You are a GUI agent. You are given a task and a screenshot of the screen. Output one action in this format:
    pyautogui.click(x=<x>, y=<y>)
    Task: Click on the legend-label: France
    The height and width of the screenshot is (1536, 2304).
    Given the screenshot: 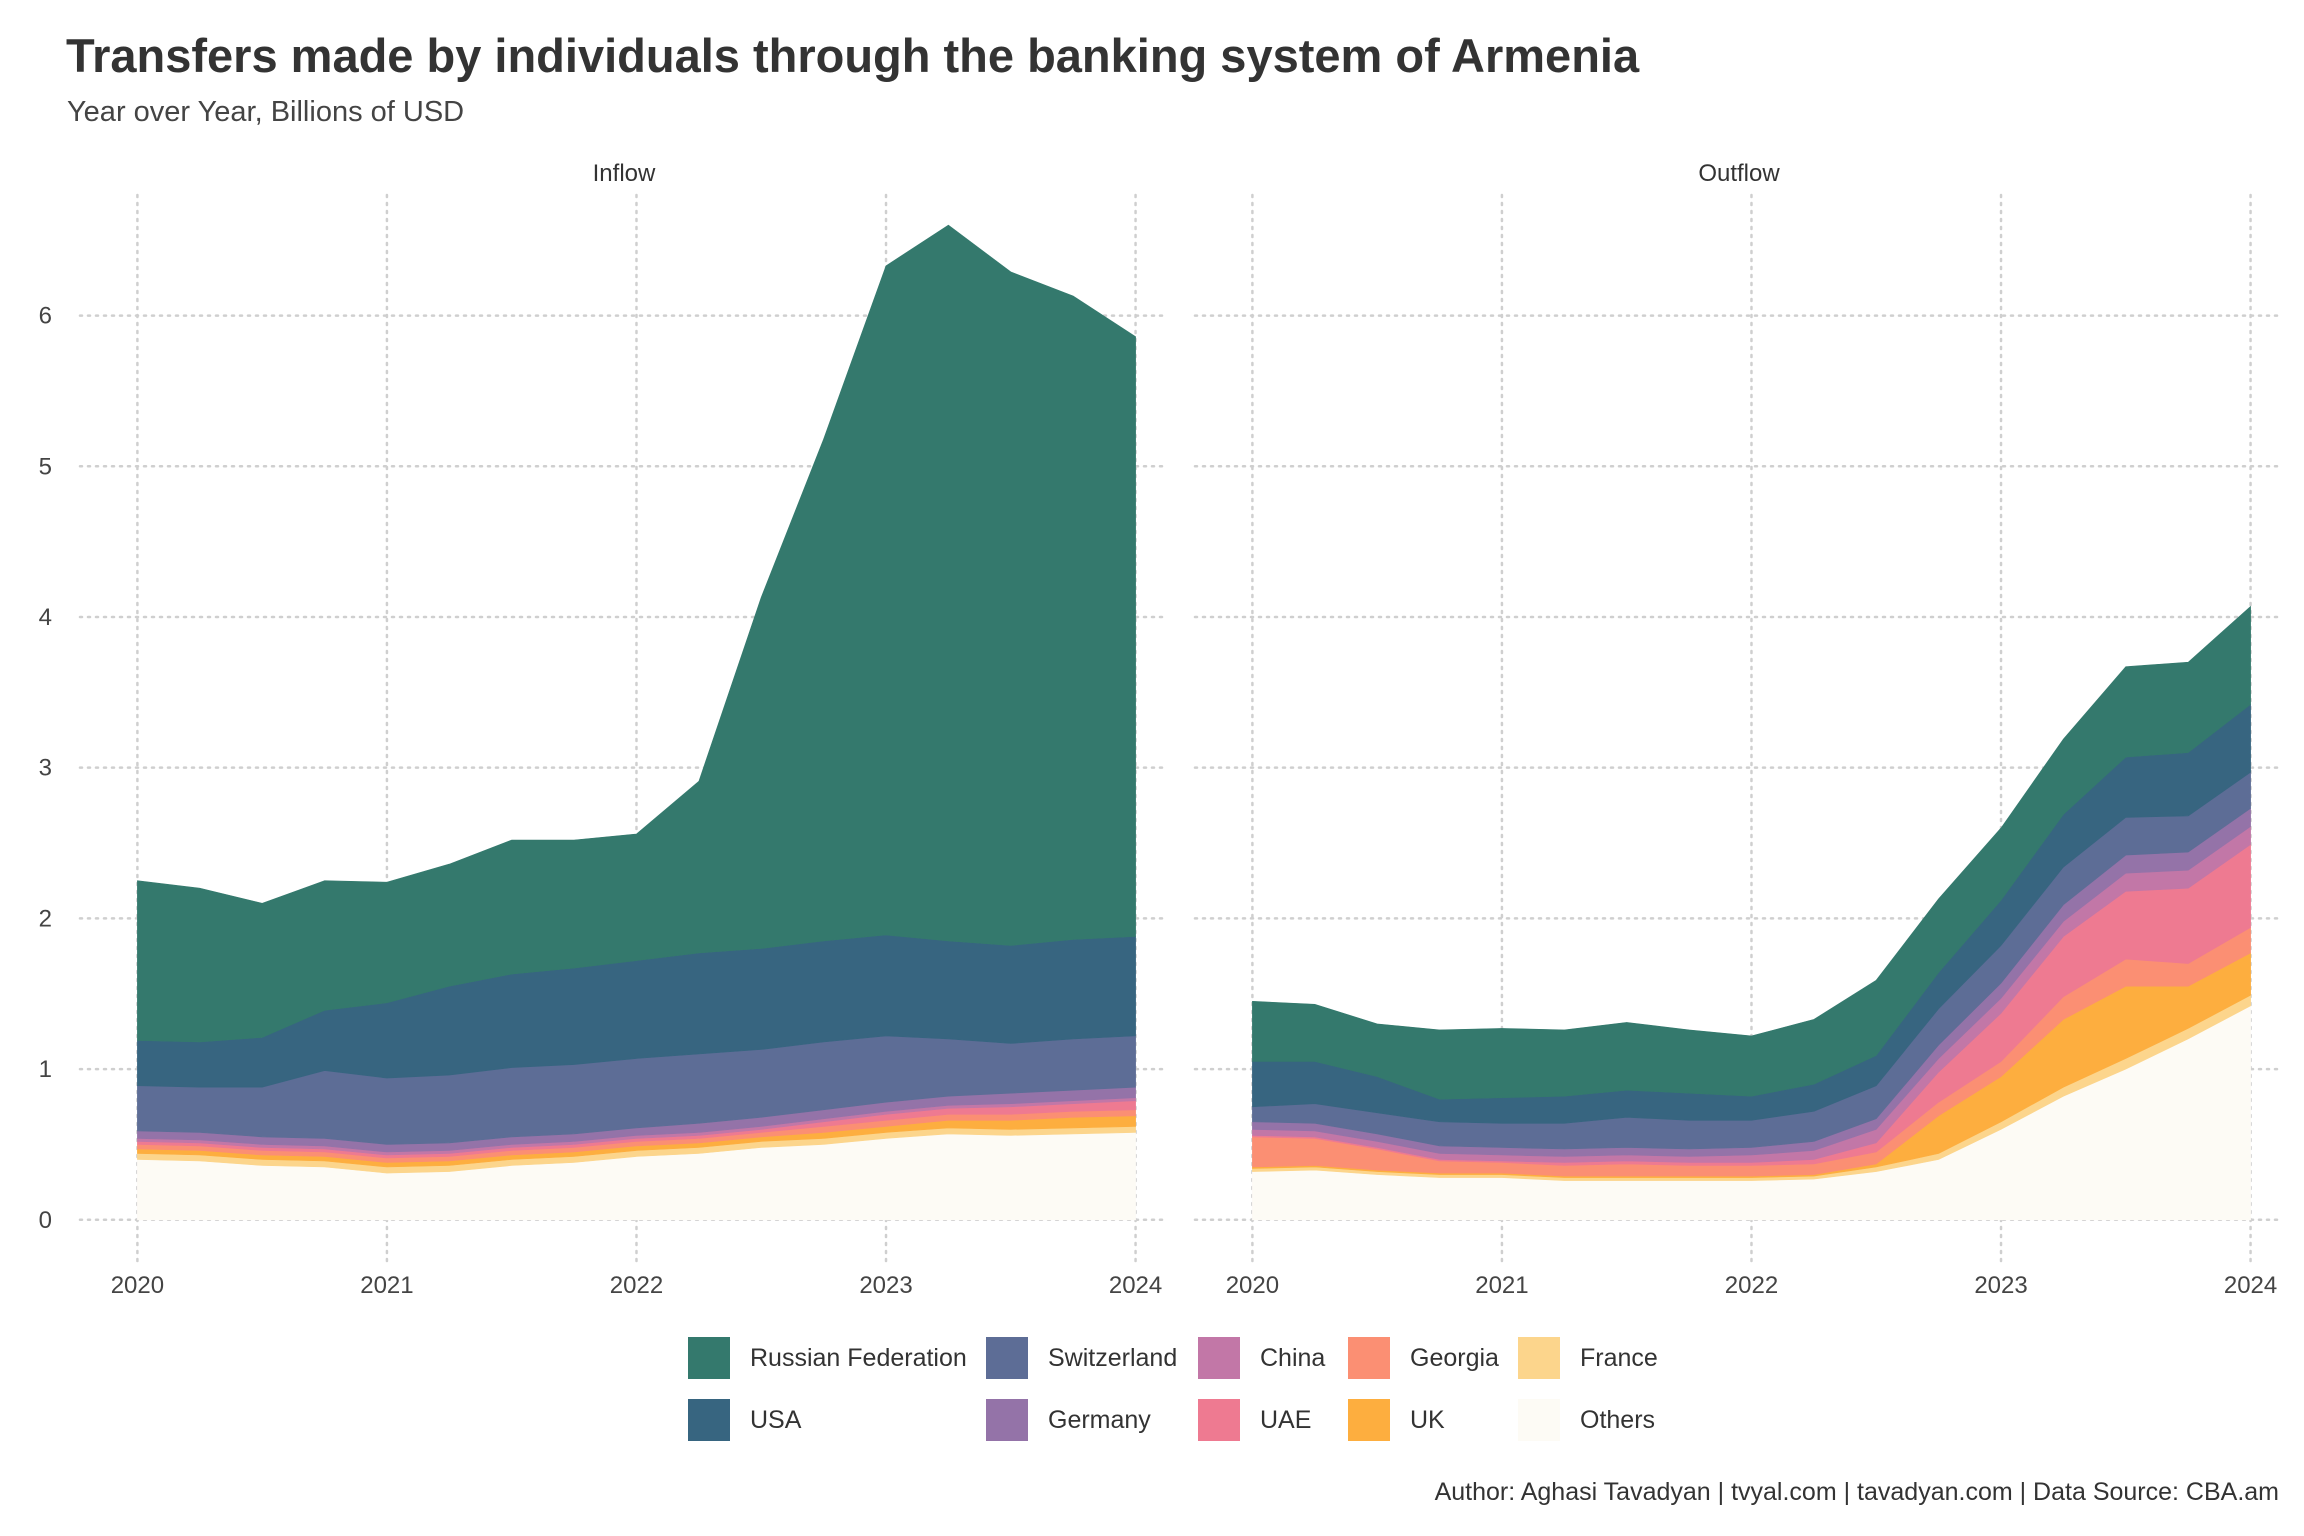 What is the action you would take?
    pyautogui.click(x=1619, y=1357)
    